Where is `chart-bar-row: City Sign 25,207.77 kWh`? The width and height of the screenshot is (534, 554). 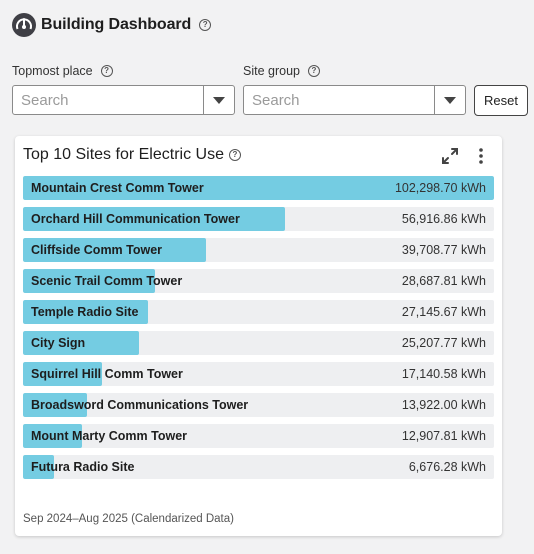 chart-bar-row: City Sign 25,207.77 kWh is located at coordinates (258, 343).